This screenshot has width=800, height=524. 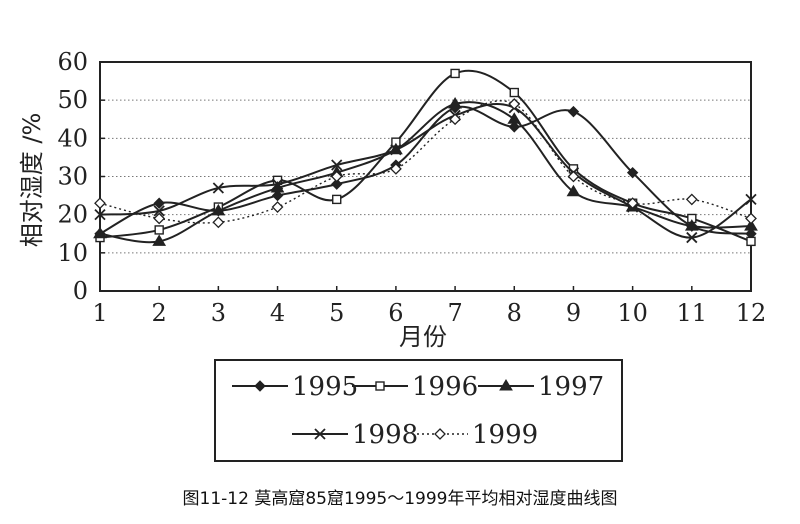 What do you see at coordinates (514, 127) in the screenshot?
I see `data-point-1995-m8` at bounding box center [514, 127].